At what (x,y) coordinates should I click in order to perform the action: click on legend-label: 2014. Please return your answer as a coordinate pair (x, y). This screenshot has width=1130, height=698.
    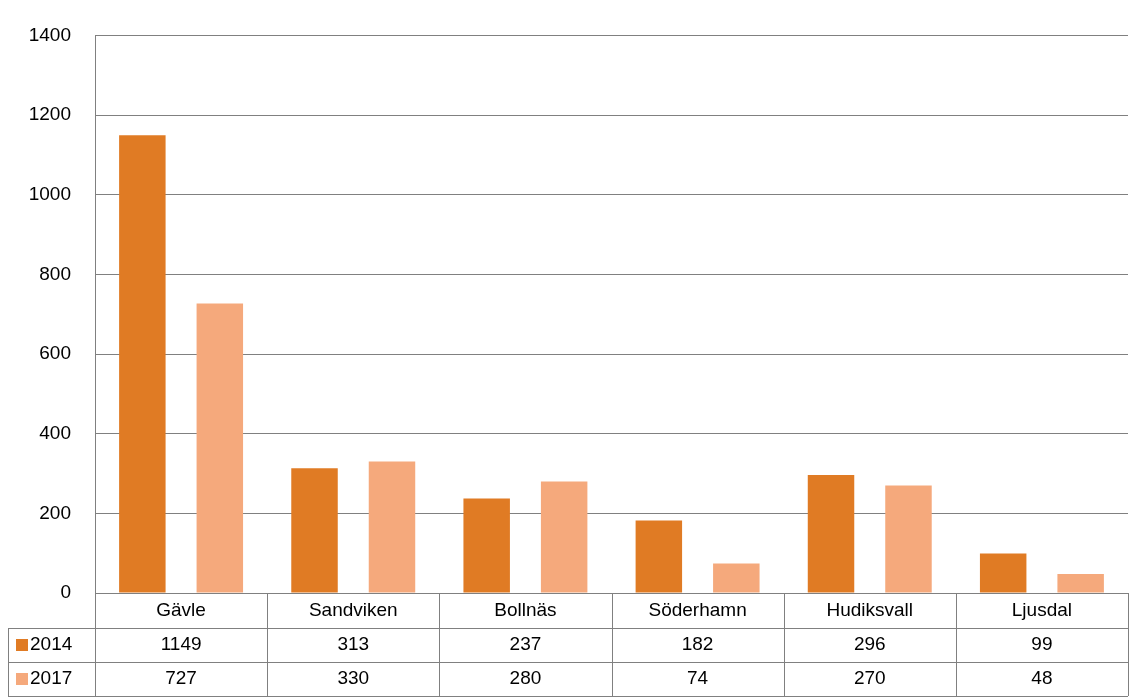
    Looking at the image, I should click on (51, 644).